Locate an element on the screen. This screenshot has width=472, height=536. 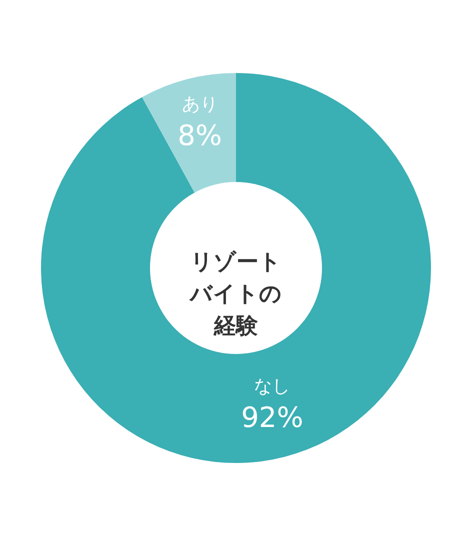
text: リゾートバイトの経験 is located at coordinates (235, 294).